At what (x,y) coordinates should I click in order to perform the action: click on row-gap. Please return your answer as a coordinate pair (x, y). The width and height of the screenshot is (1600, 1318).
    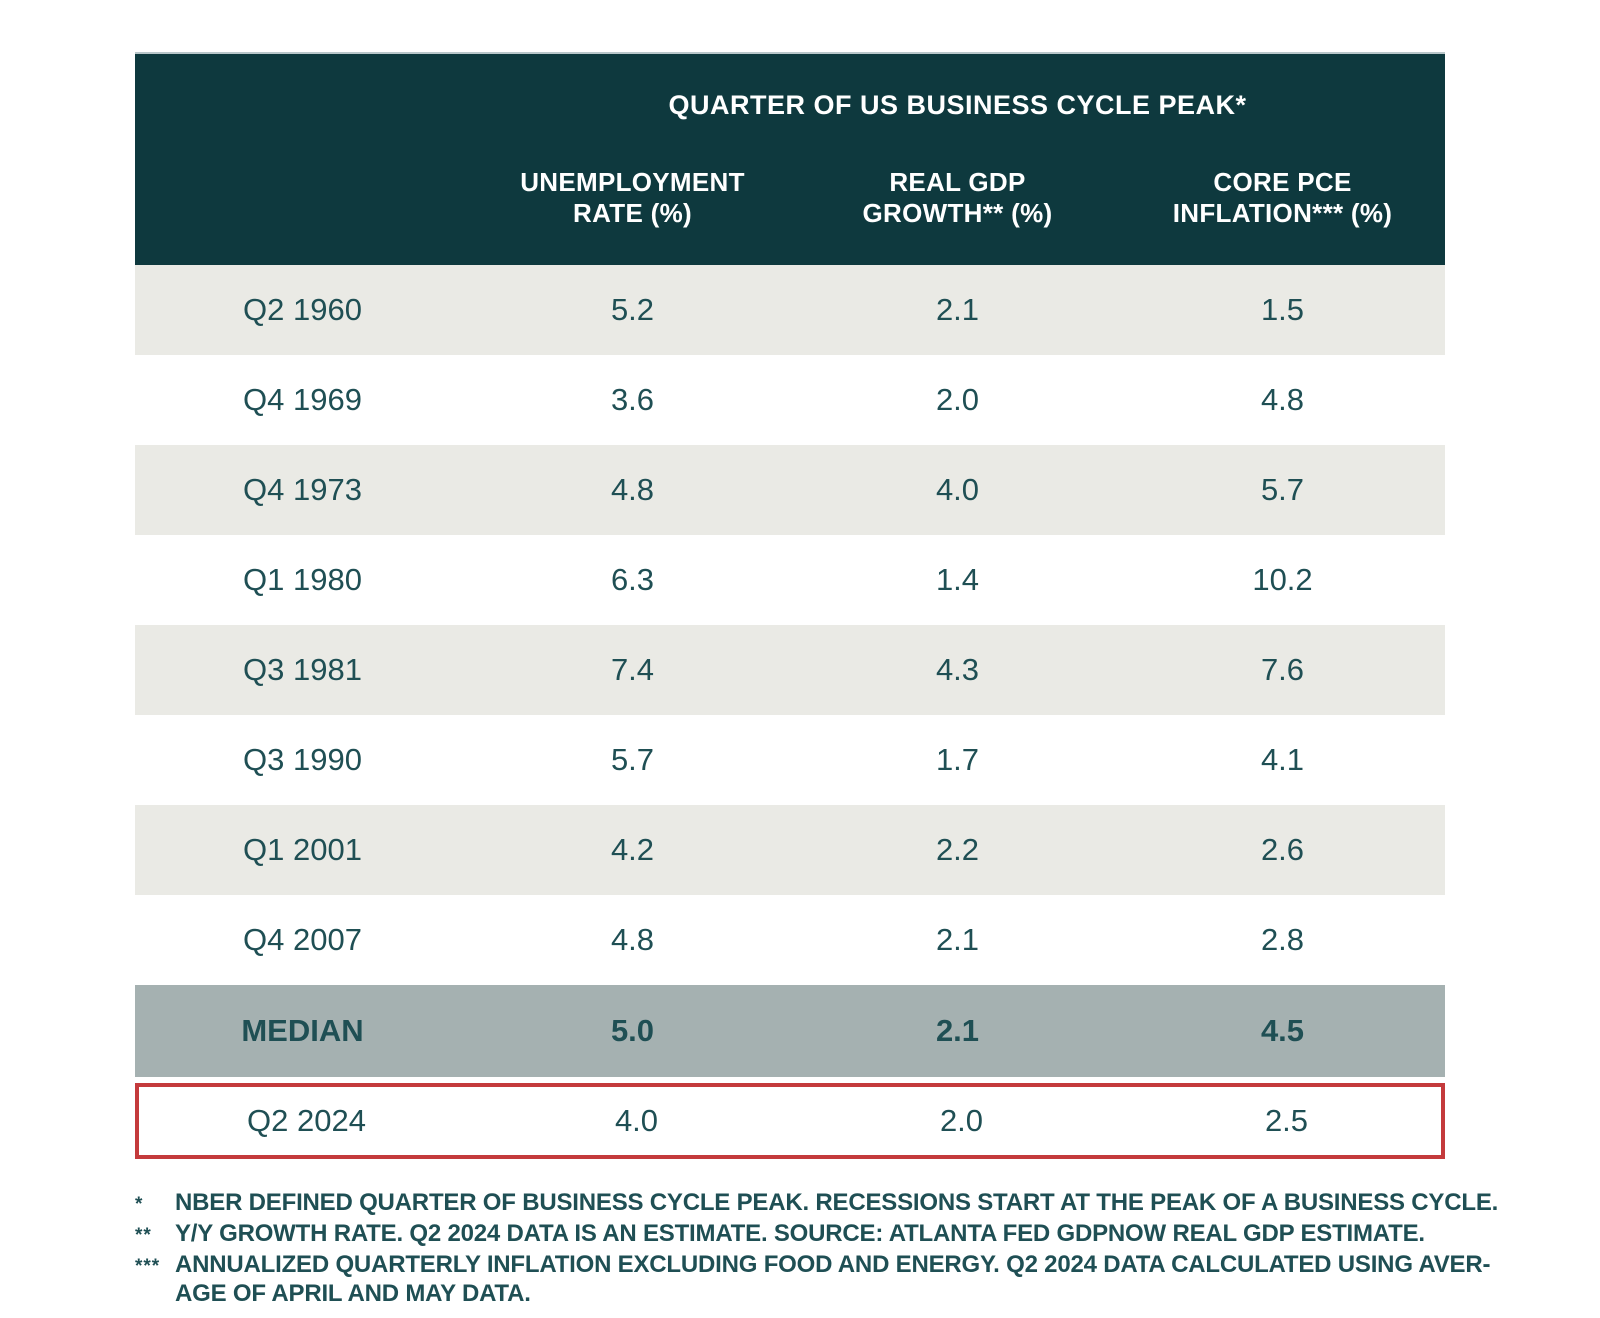
    Looking at the image, I should click on (790, 1080).